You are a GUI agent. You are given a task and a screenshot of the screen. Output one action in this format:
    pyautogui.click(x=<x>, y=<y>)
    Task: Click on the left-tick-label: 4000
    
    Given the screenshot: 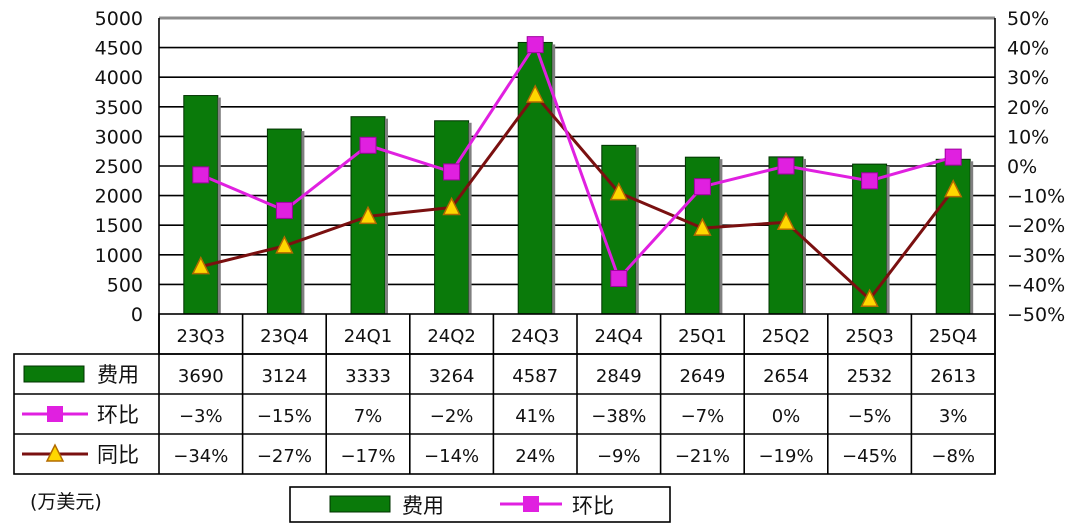 What is the action you would take?
    pyautogui.click(x=119, y=78)
    